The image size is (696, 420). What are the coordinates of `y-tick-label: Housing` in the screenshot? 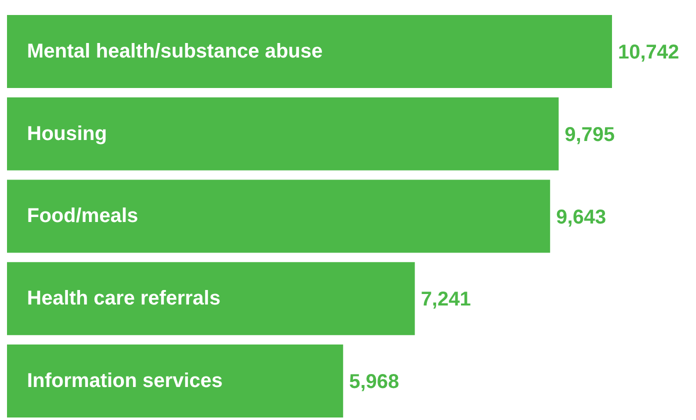 It's located at (67, 133).